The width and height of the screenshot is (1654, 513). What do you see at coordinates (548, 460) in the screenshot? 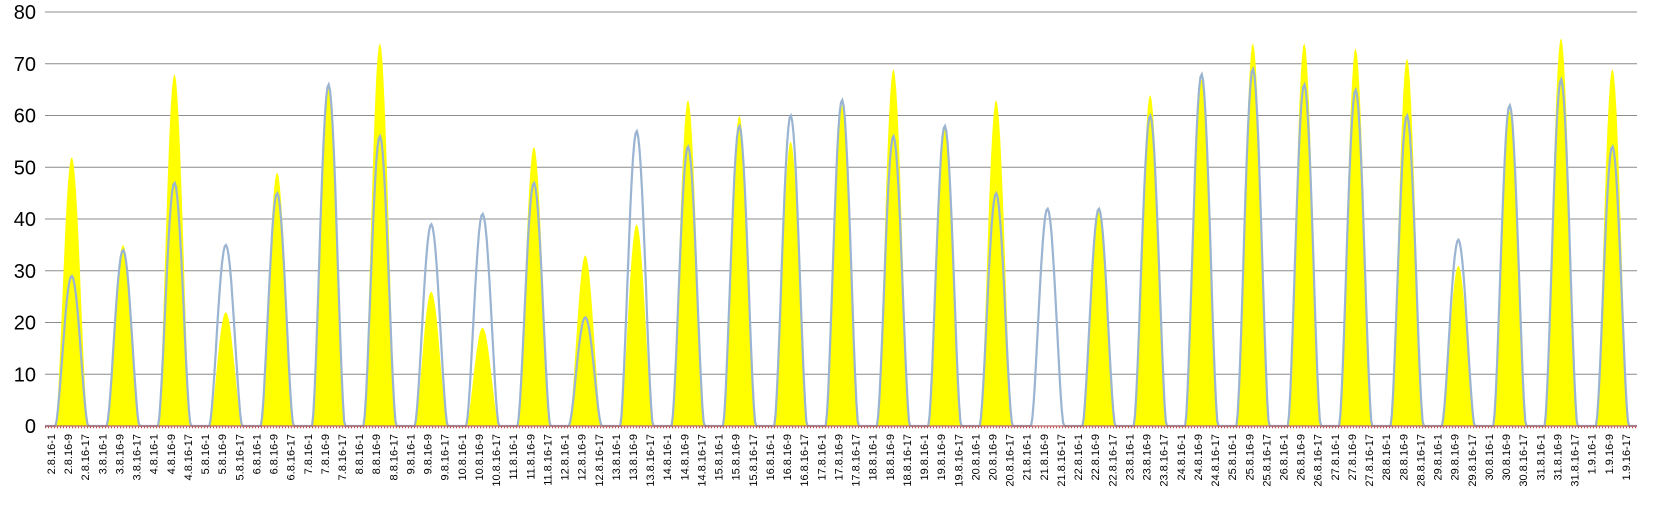
I see `x-tick-label: 11.8.16-17` at bounding box center [548, 460].